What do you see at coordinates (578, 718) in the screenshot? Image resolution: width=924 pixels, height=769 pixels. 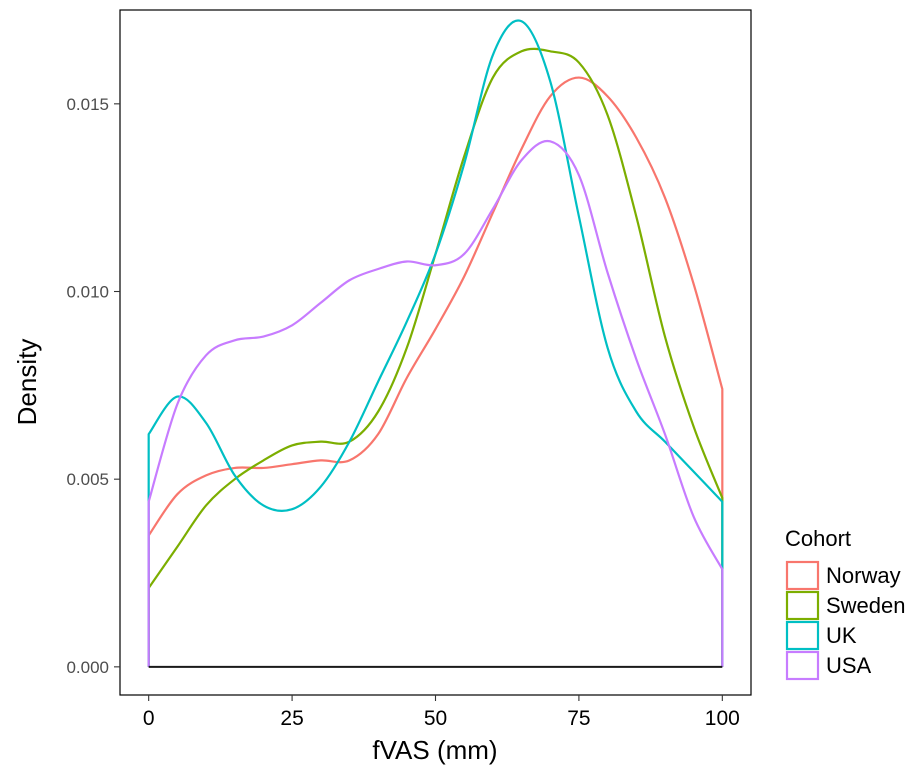 I see `x-tick-label: 75` at bounding box center [578, 718].